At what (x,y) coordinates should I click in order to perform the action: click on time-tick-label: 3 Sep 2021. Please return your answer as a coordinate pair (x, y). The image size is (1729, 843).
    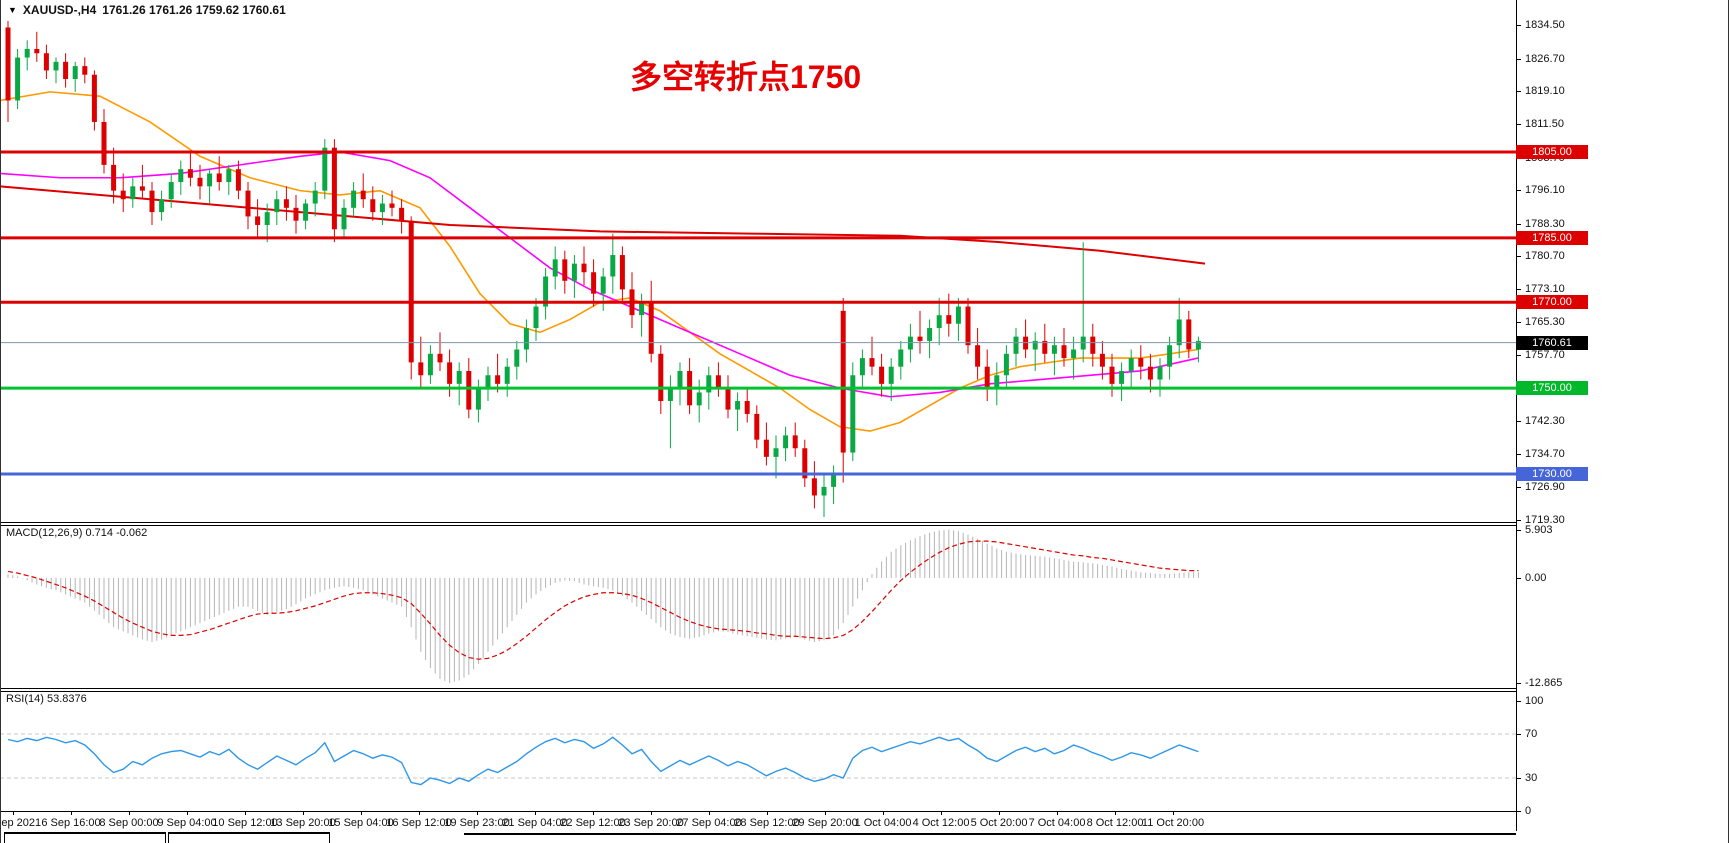
    Looking at the image, I should click on (21, 823).